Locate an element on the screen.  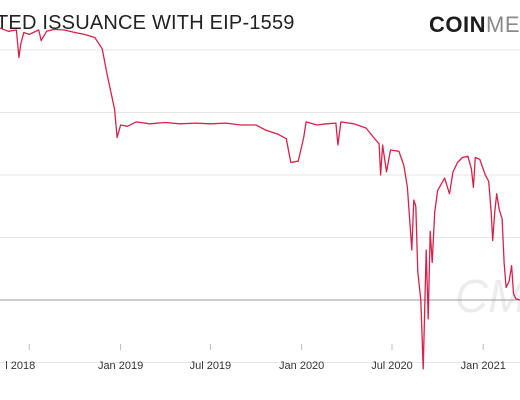
x-tick-label-2: Jul 2019 is located at coordinates (211, 366).